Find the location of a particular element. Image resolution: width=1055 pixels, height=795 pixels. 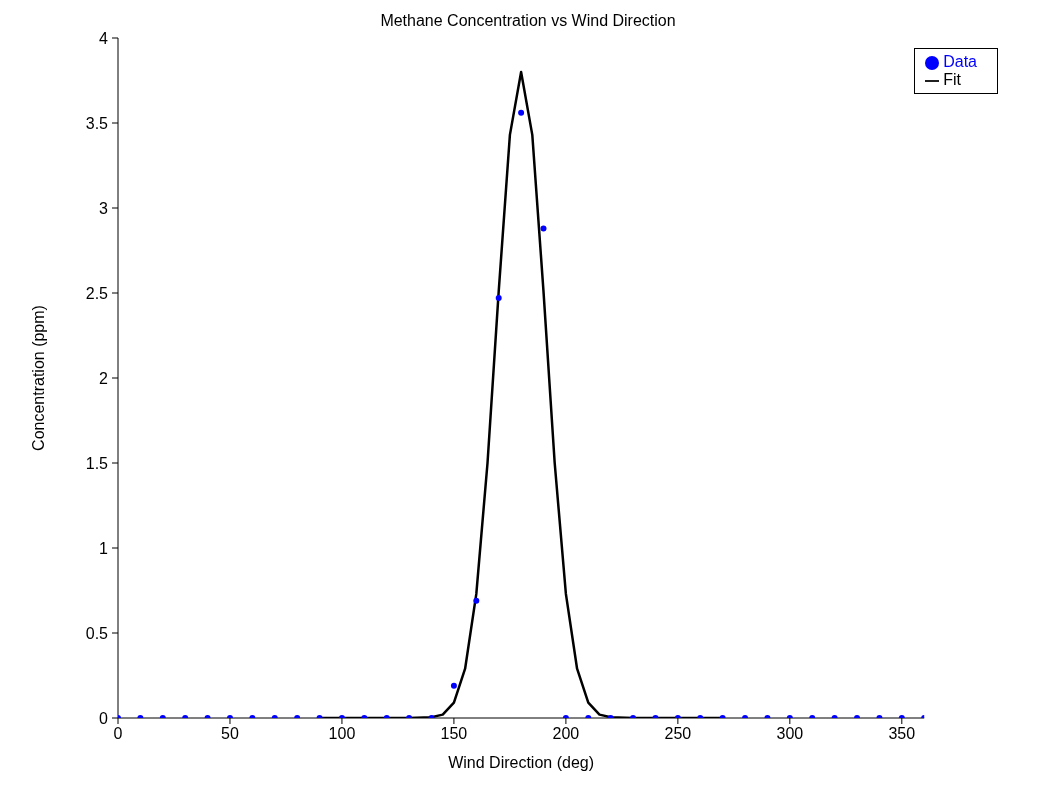

x-tick-label: 100 is located at coordinates (342, 734).